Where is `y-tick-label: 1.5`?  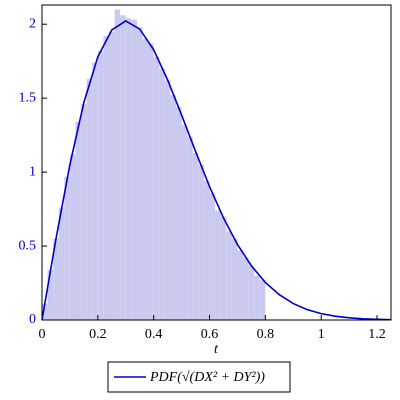 y-tick-label: 1.5 is located at coordinates (28, 97).